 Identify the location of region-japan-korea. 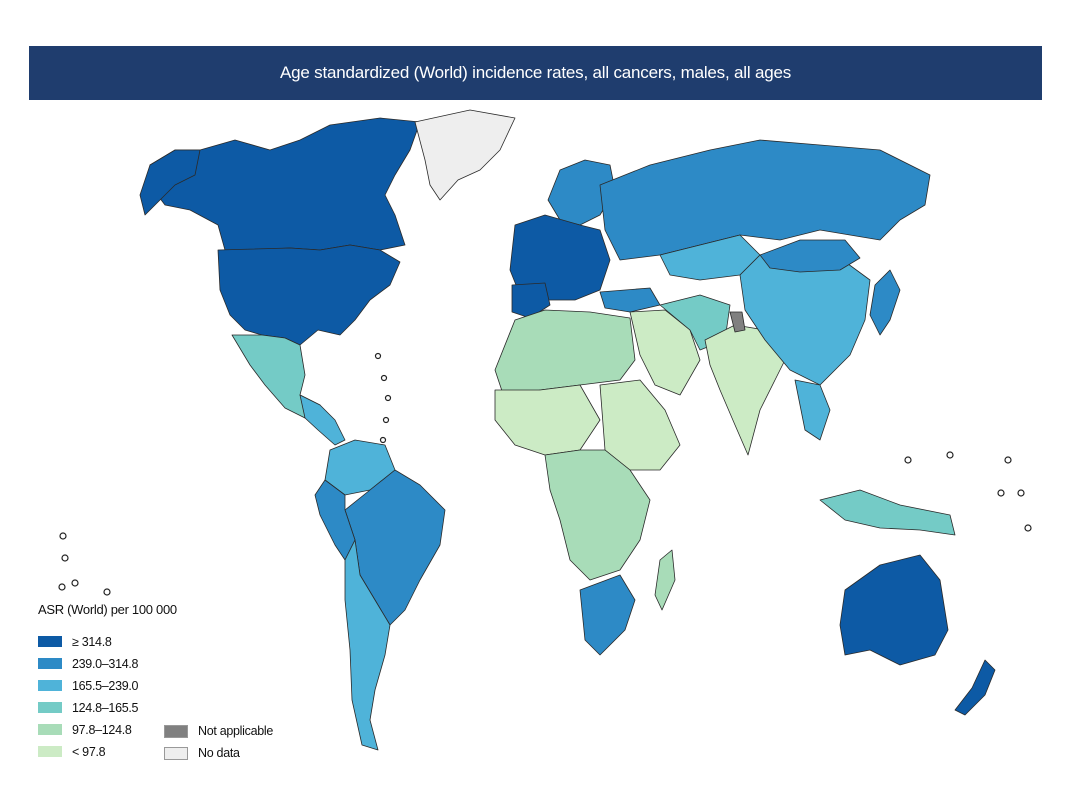
(885, 302).